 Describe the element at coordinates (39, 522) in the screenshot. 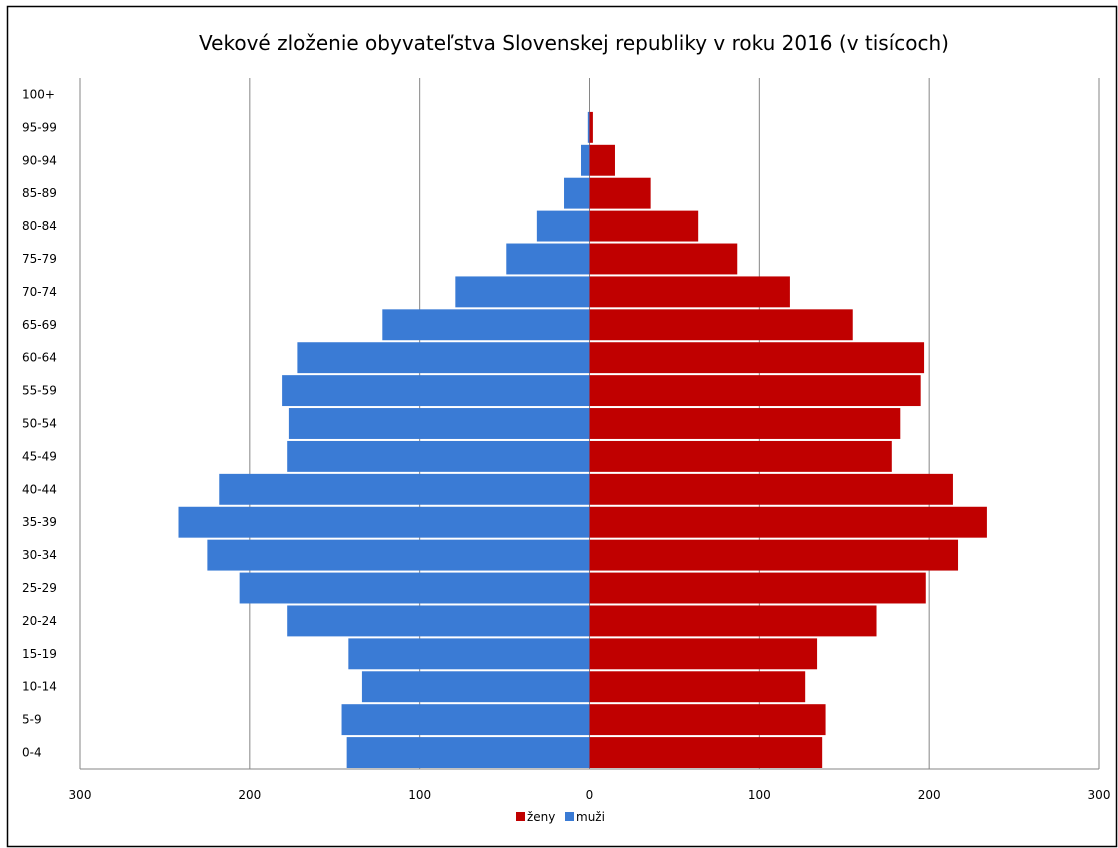

I see `y-tick-label-35-39: 35-39` at that location.